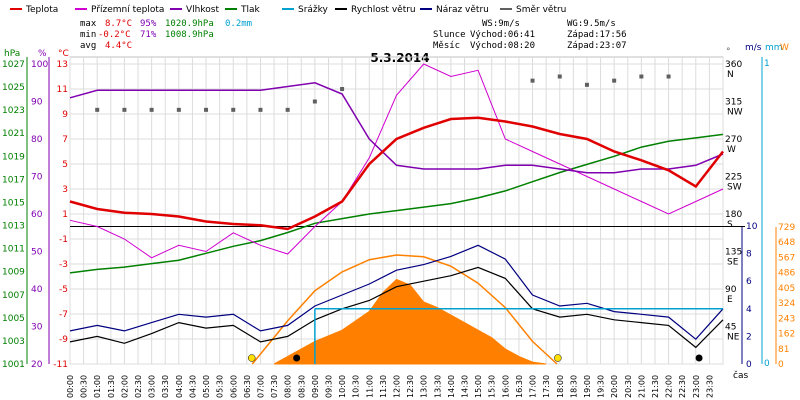  I want to click on stat-max-rain: 0.2mm, so click(238, 24).